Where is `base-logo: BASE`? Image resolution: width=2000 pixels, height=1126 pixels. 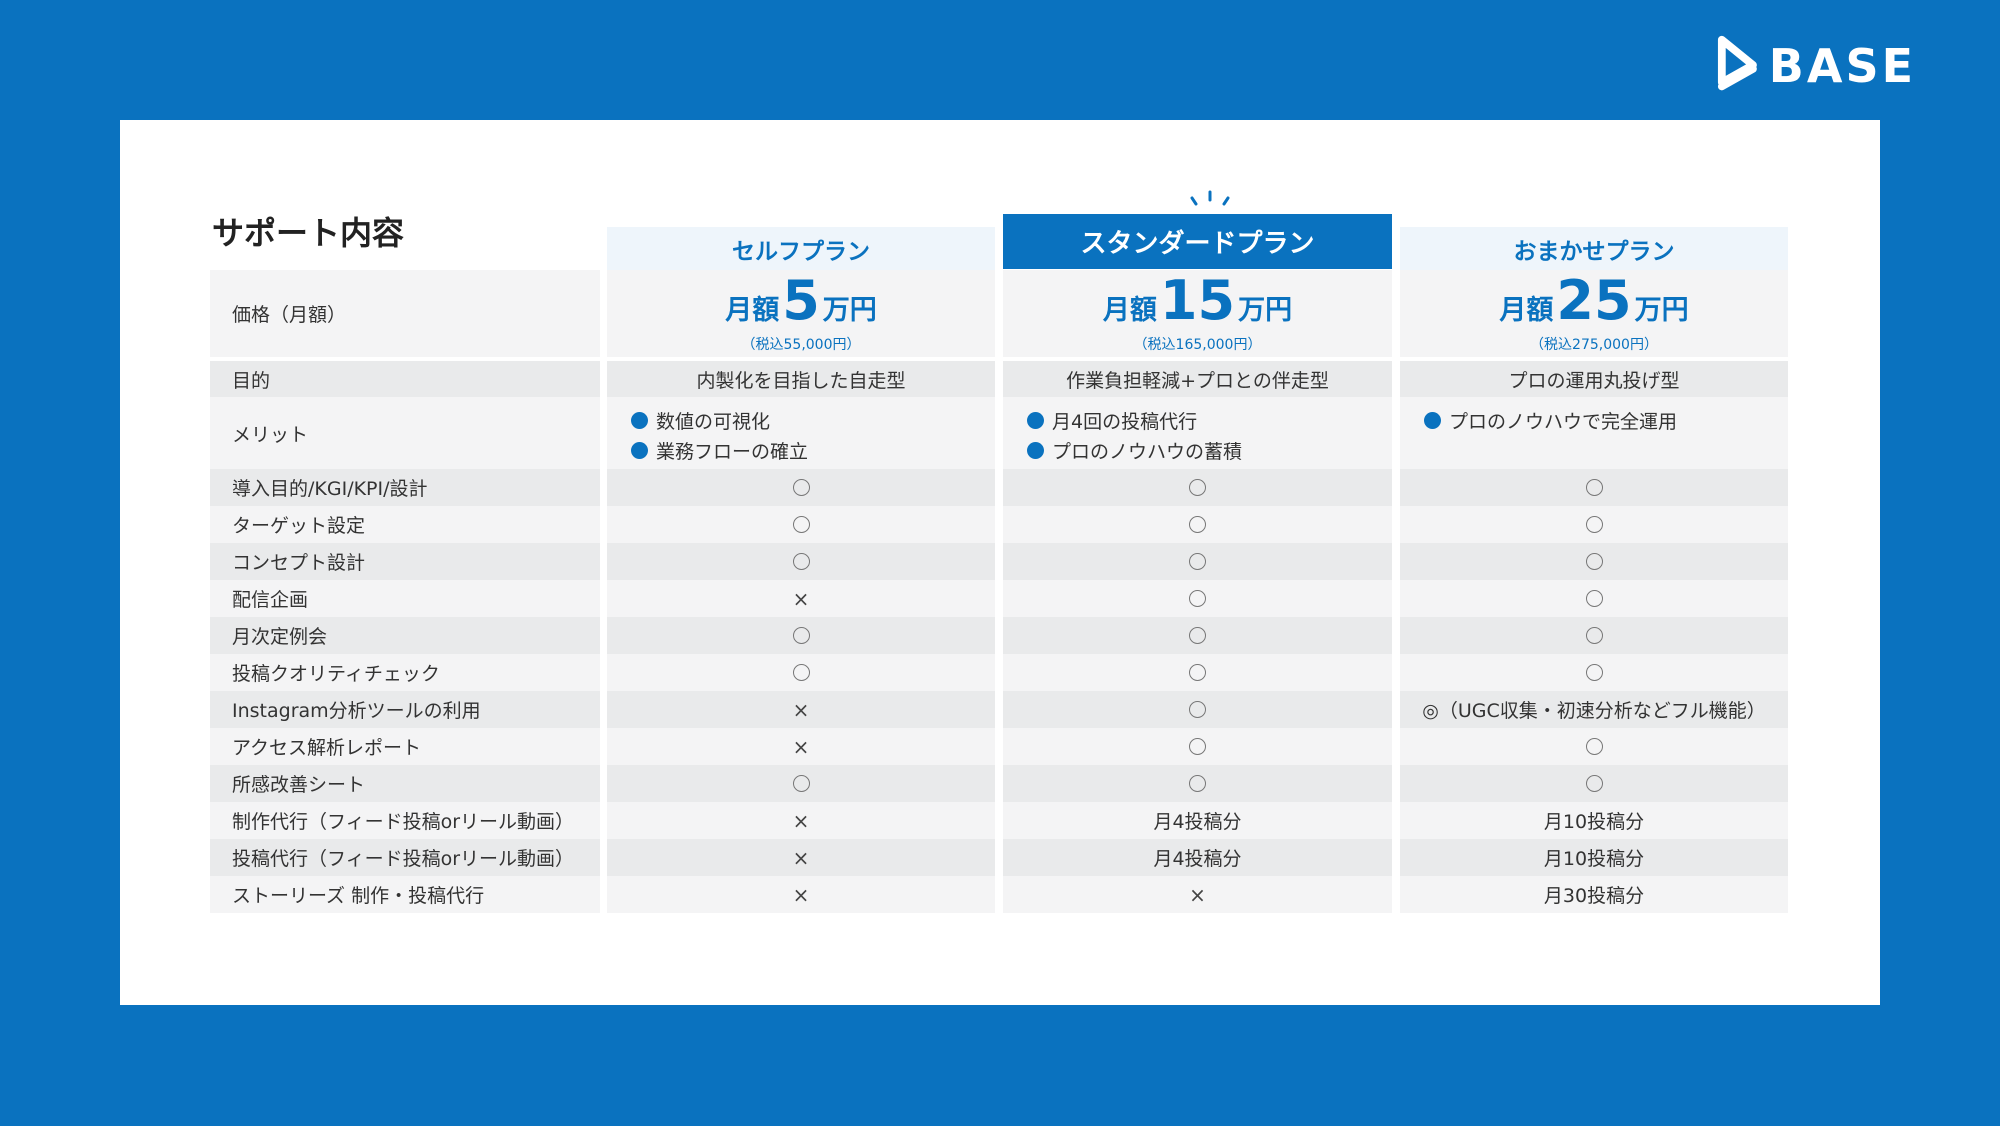 base-logo: BASE is located at coordinates (1816, 66).